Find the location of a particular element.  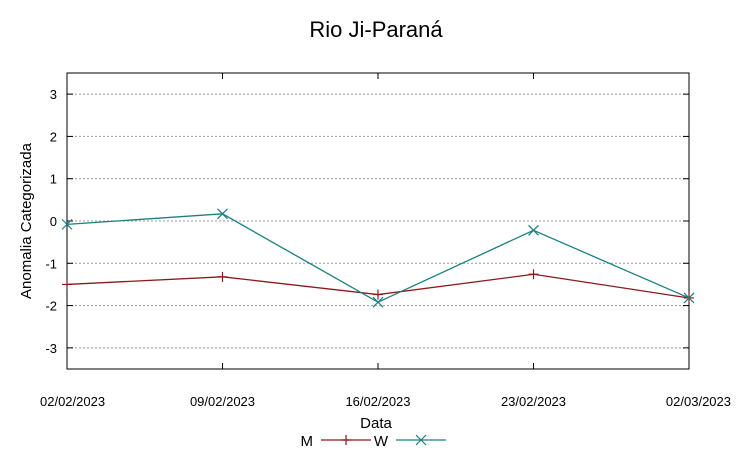

y-tick-label: 1 is located at coordinates (53, 179).